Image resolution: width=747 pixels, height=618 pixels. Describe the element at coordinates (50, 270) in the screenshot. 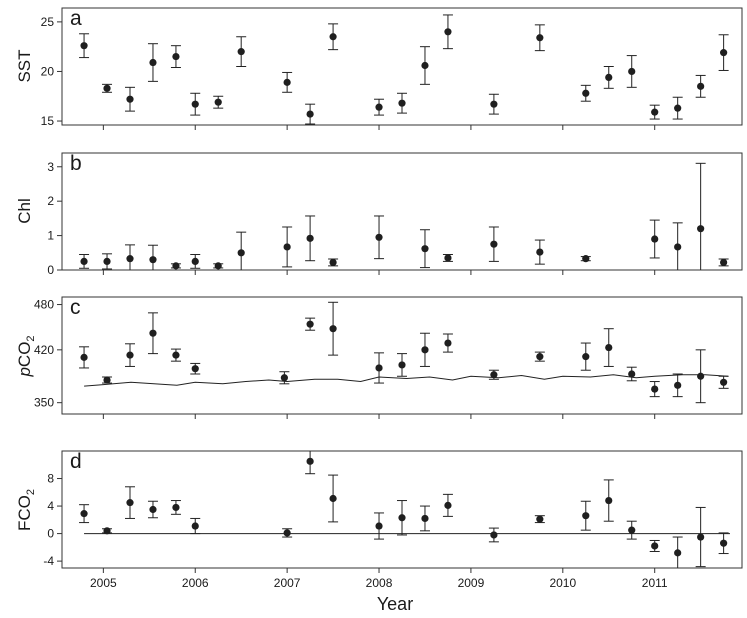

I see `panel-b-y-tick-label: 0` at that location.